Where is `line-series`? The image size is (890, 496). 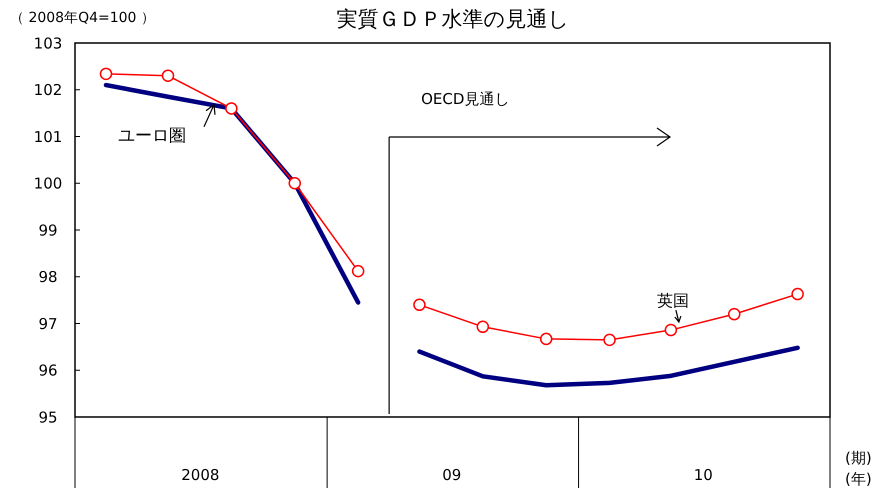 line-series is located at coordinates (608, 367).